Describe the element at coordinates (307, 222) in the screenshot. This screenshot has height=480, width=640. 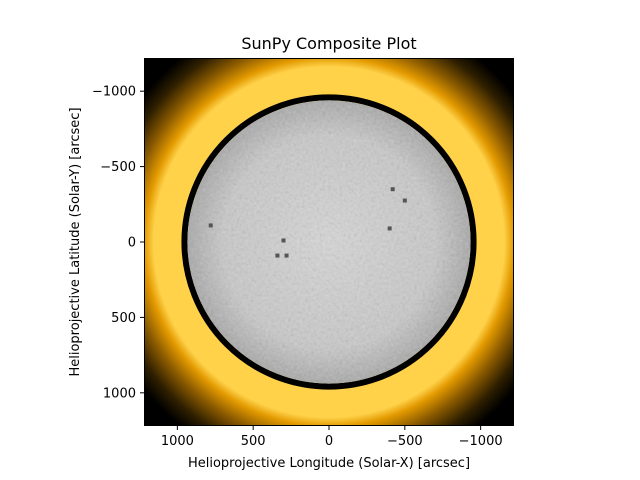
I see `sunspots` at that location.